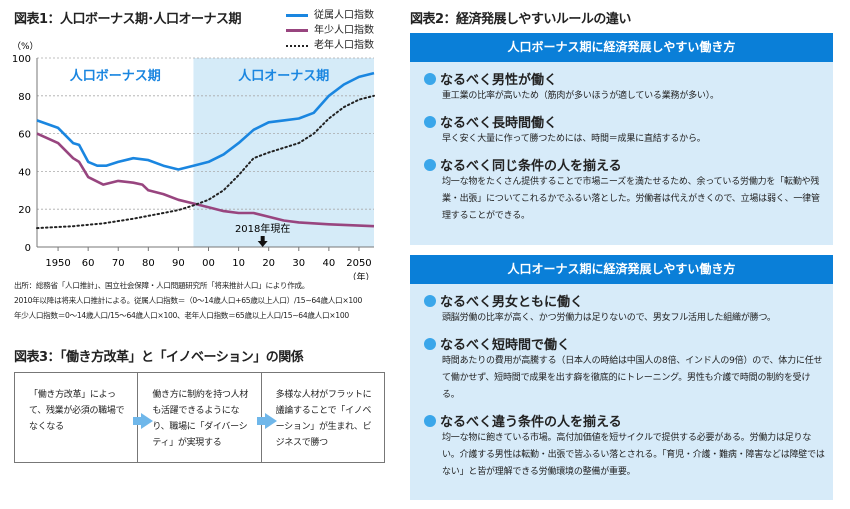 The image size is (850, 509). I want to click on rule-text: 重工業の比率が高いため（筋肉が多いほうが適している業務が多い）。, so click(580, 96).